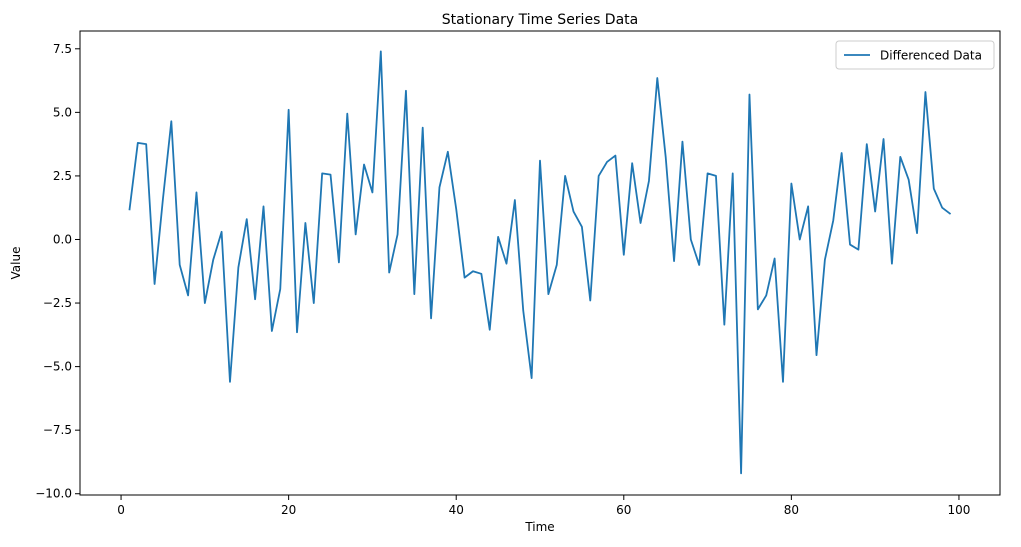 The height and width of the screenshot is (547, 1021). Describe the element at coordinates (540, 20) in the screenshot. I see `chart-title: Stationary Time Series Data` at that location.